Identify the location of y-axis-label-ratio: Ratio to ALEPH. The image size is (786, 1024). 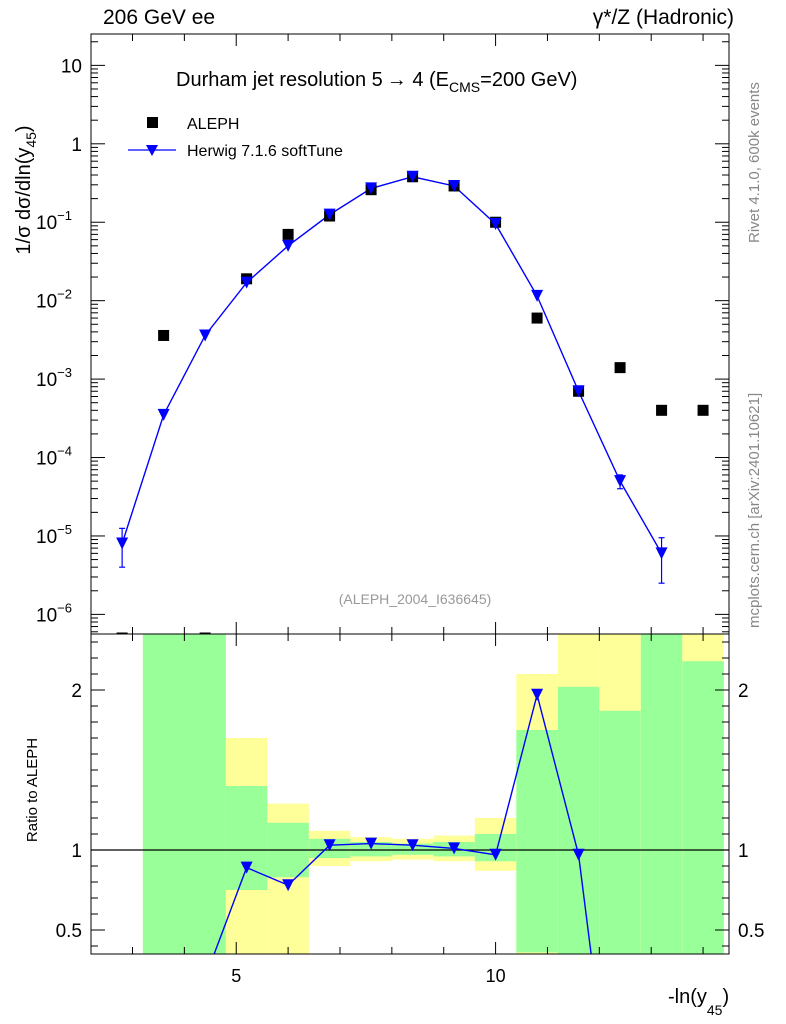
(32, 790).